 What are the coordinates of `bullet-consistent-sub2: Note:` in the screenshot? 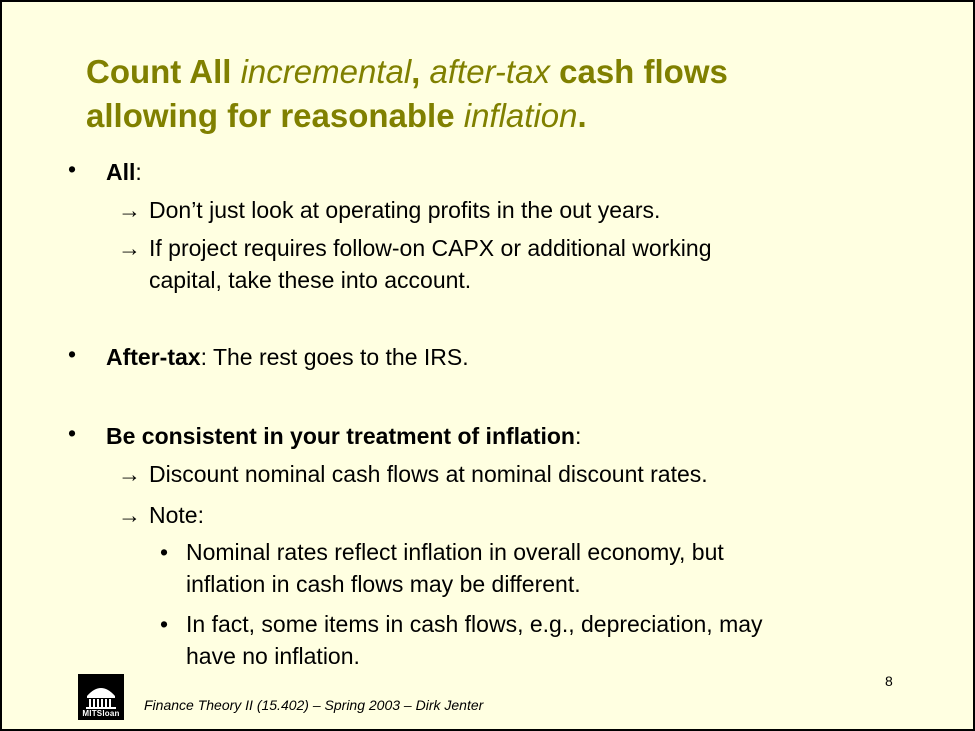 It's located at (176, 515).